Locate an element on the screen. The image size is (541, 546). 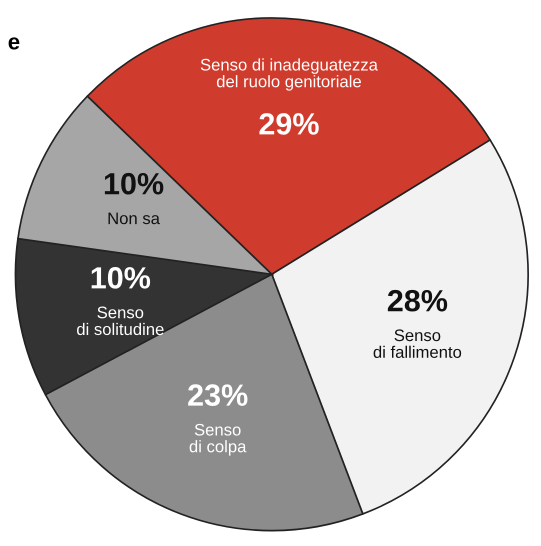
slice-label: Senso di solitudine is located at coordinates (120, 321).